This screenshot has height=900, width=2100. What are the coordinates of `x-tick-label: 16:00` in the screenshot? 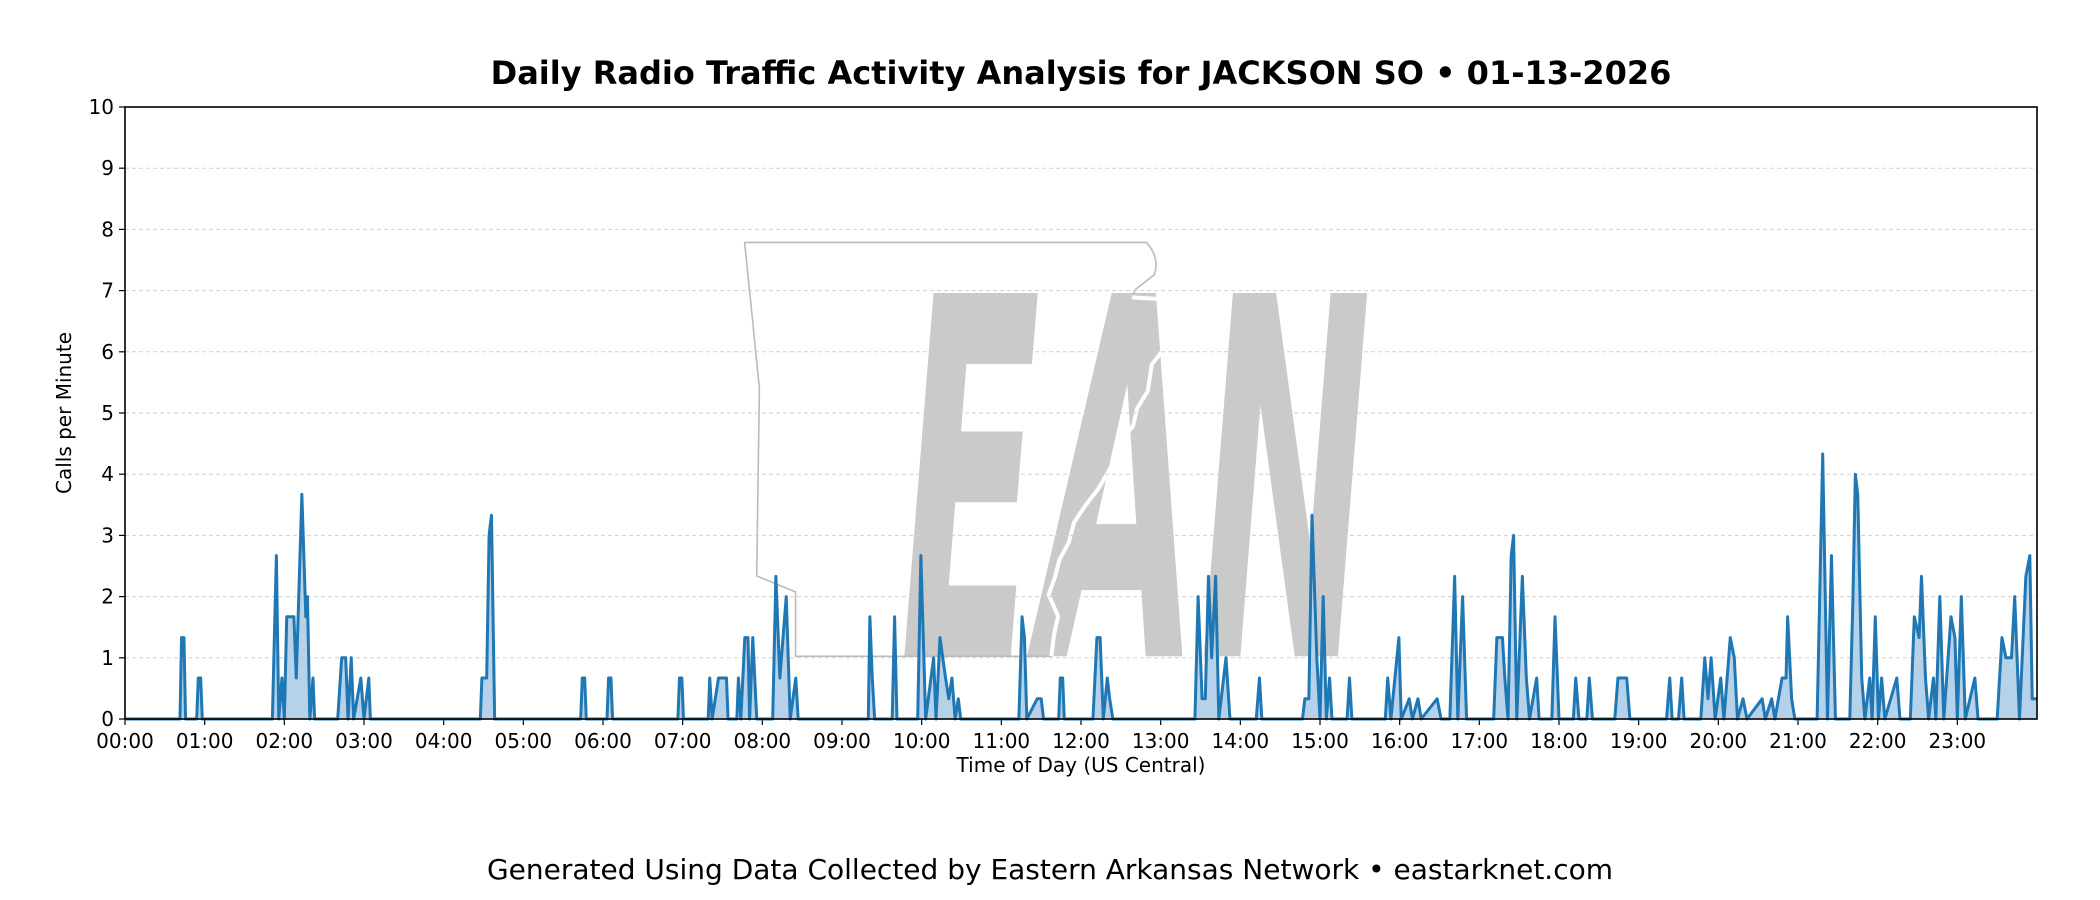 It's located at (1400, 741).